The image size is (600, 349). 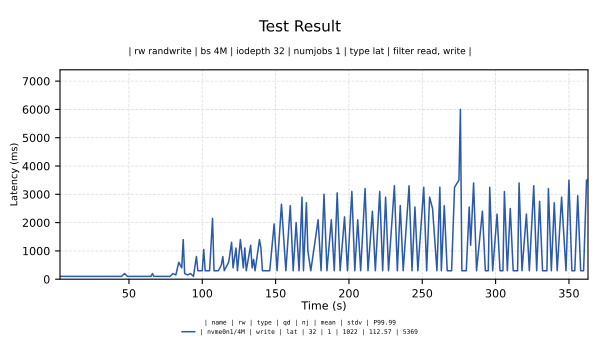 What do you see at coordinates (36, 138) in the screenshot?
I see `y-tick-label: 5000` at bounding box center [36, 138].